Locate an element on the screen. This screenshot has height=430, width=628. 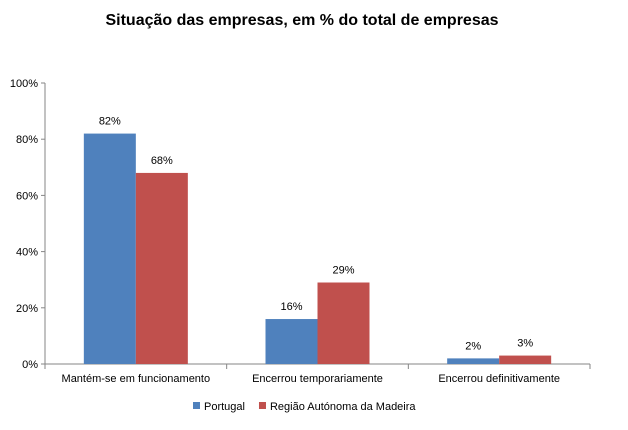
legend-label: Portugal is located at coordinates (224, 407).